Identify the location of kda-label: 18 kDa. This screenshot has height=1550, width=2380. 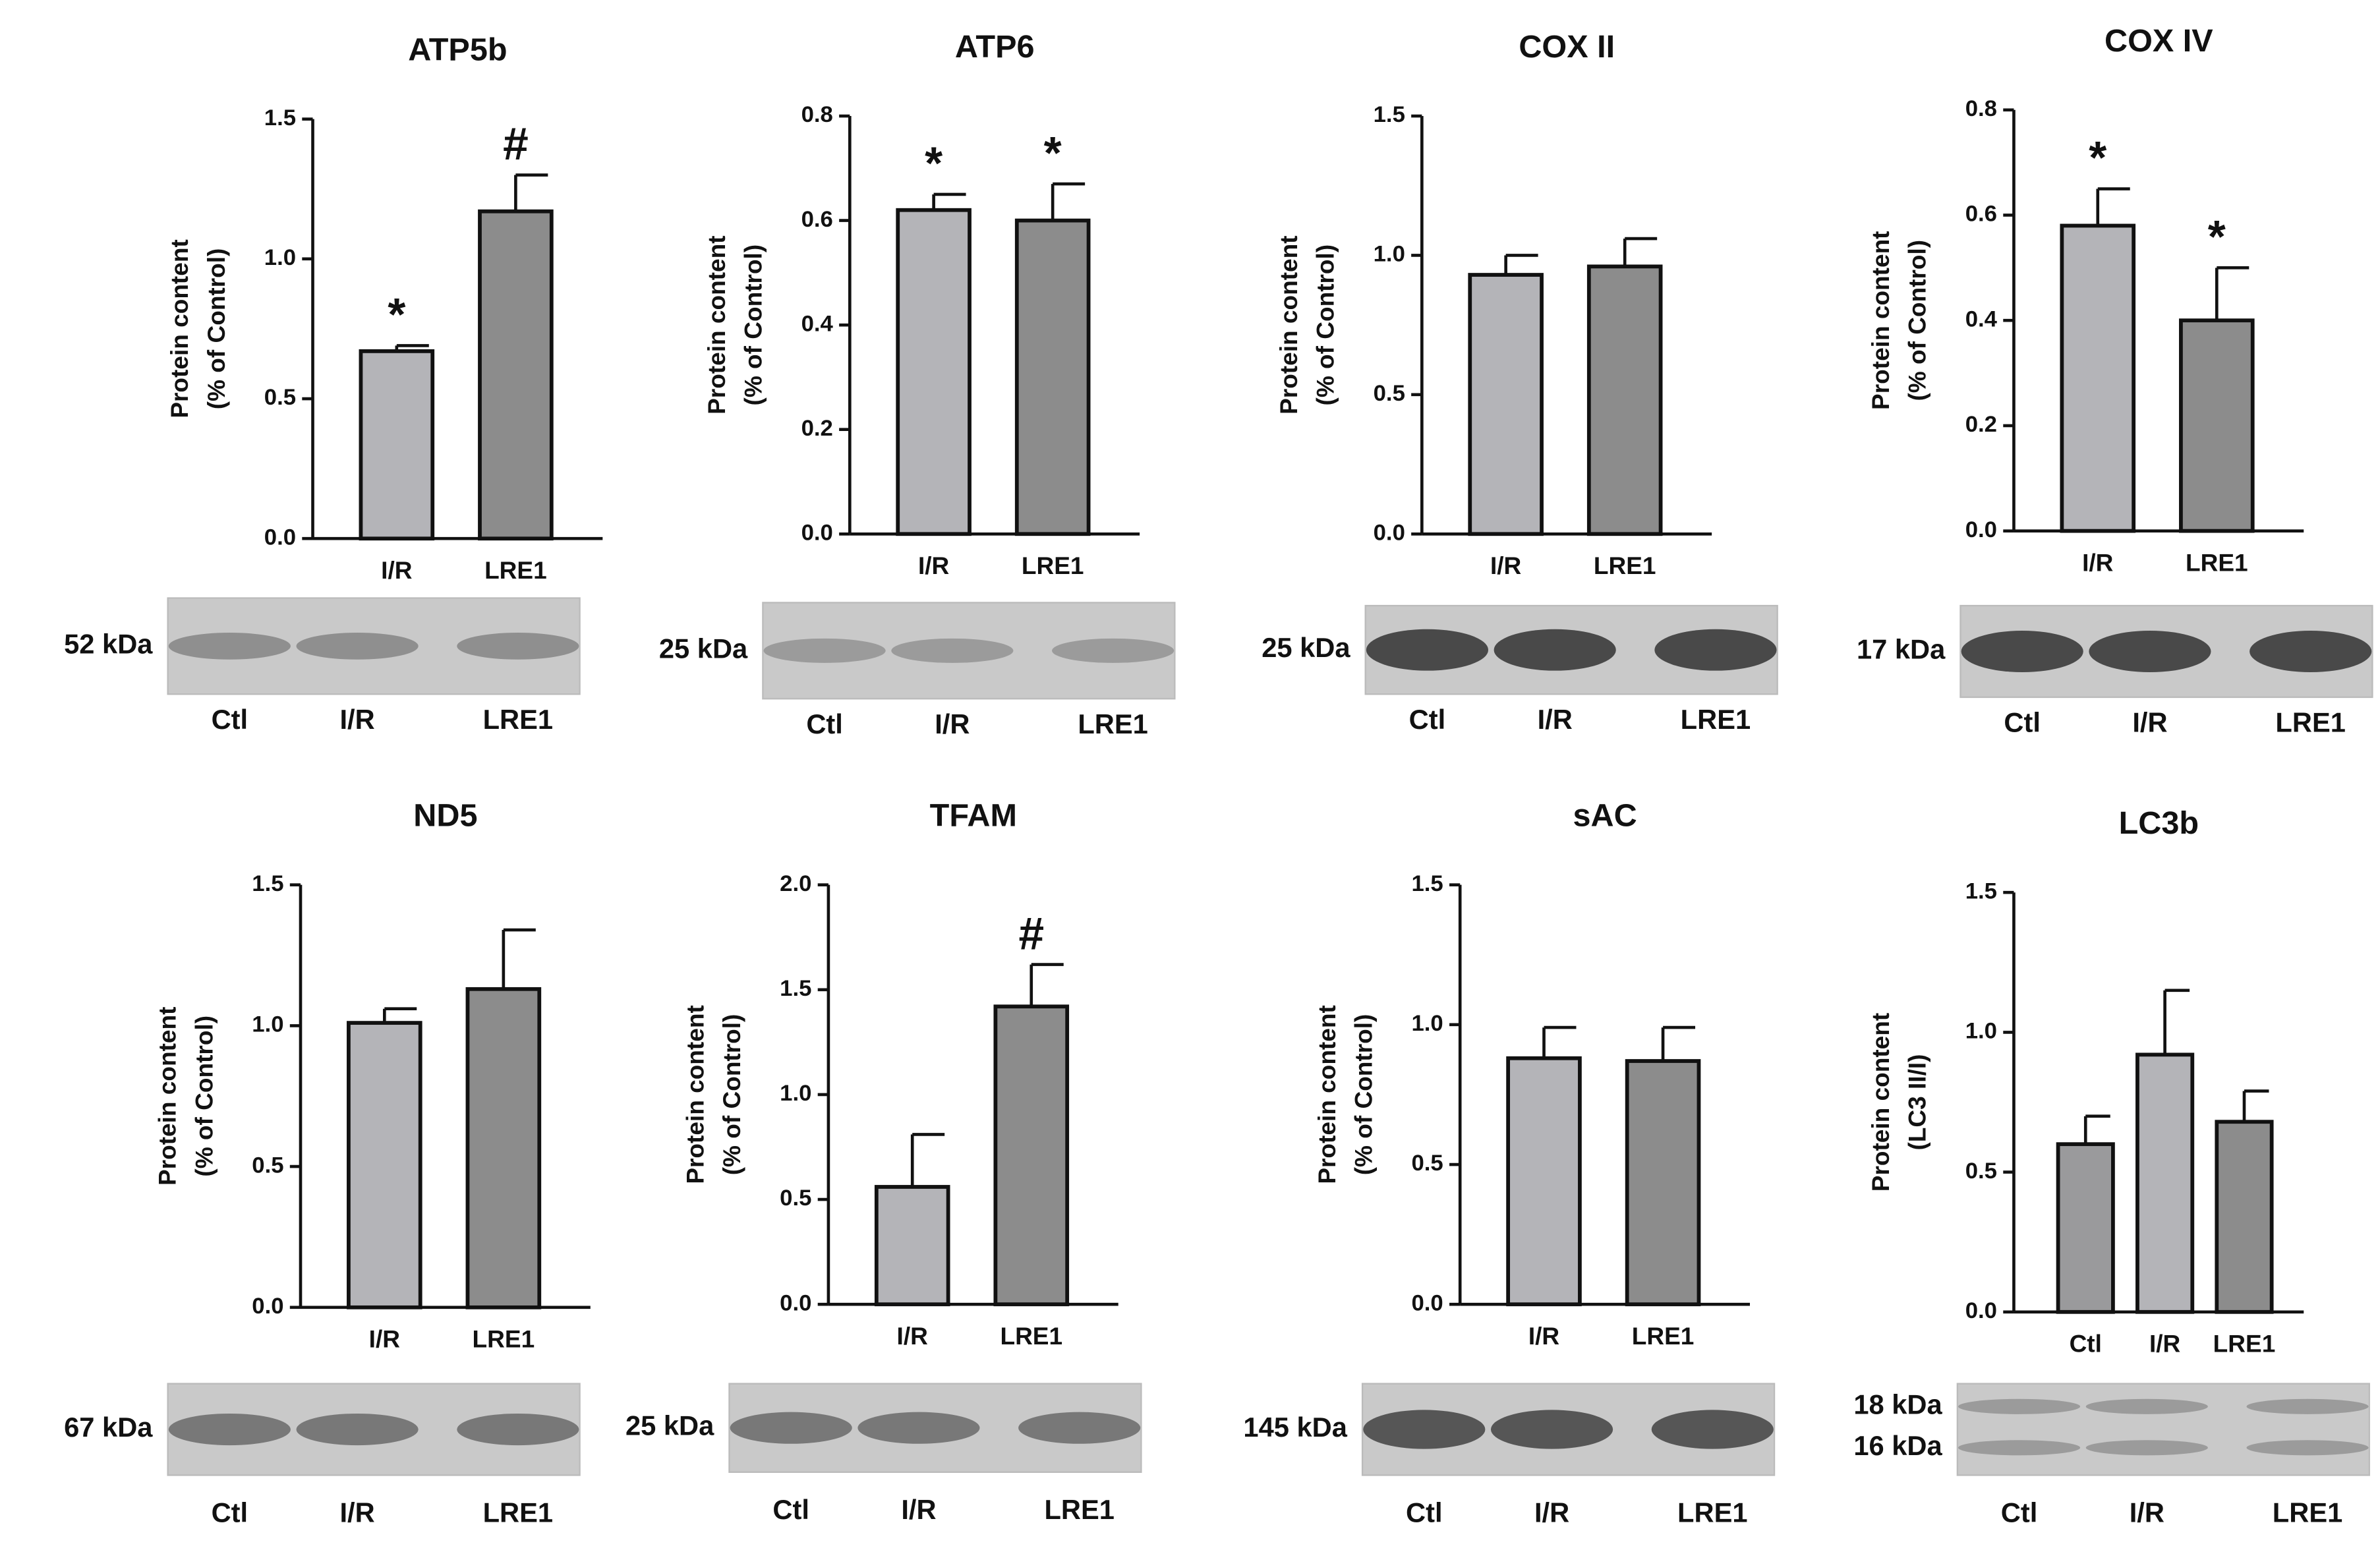
(1897, 1404).